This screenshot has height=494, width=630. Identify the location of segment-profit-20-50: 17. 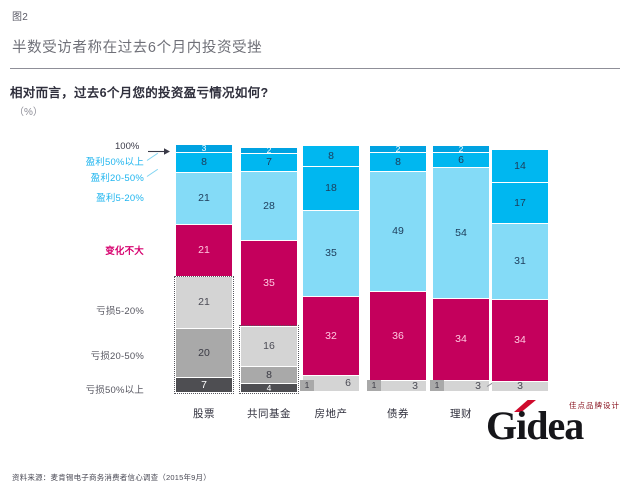
(520, 203).